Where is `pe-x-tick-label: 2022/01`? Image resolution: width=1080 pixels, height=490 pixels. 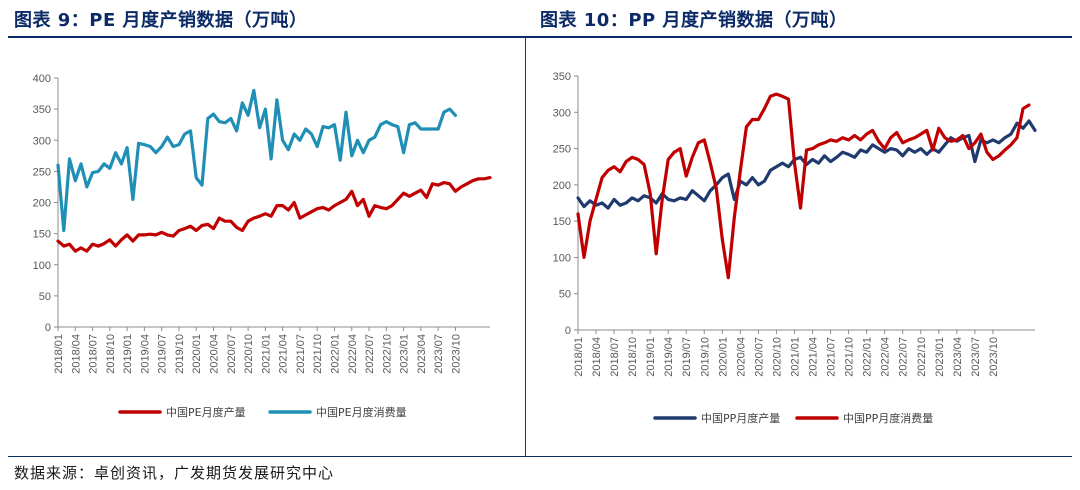 pe-x-tick-label: 2022/01 is located at coordinates (335, 354).